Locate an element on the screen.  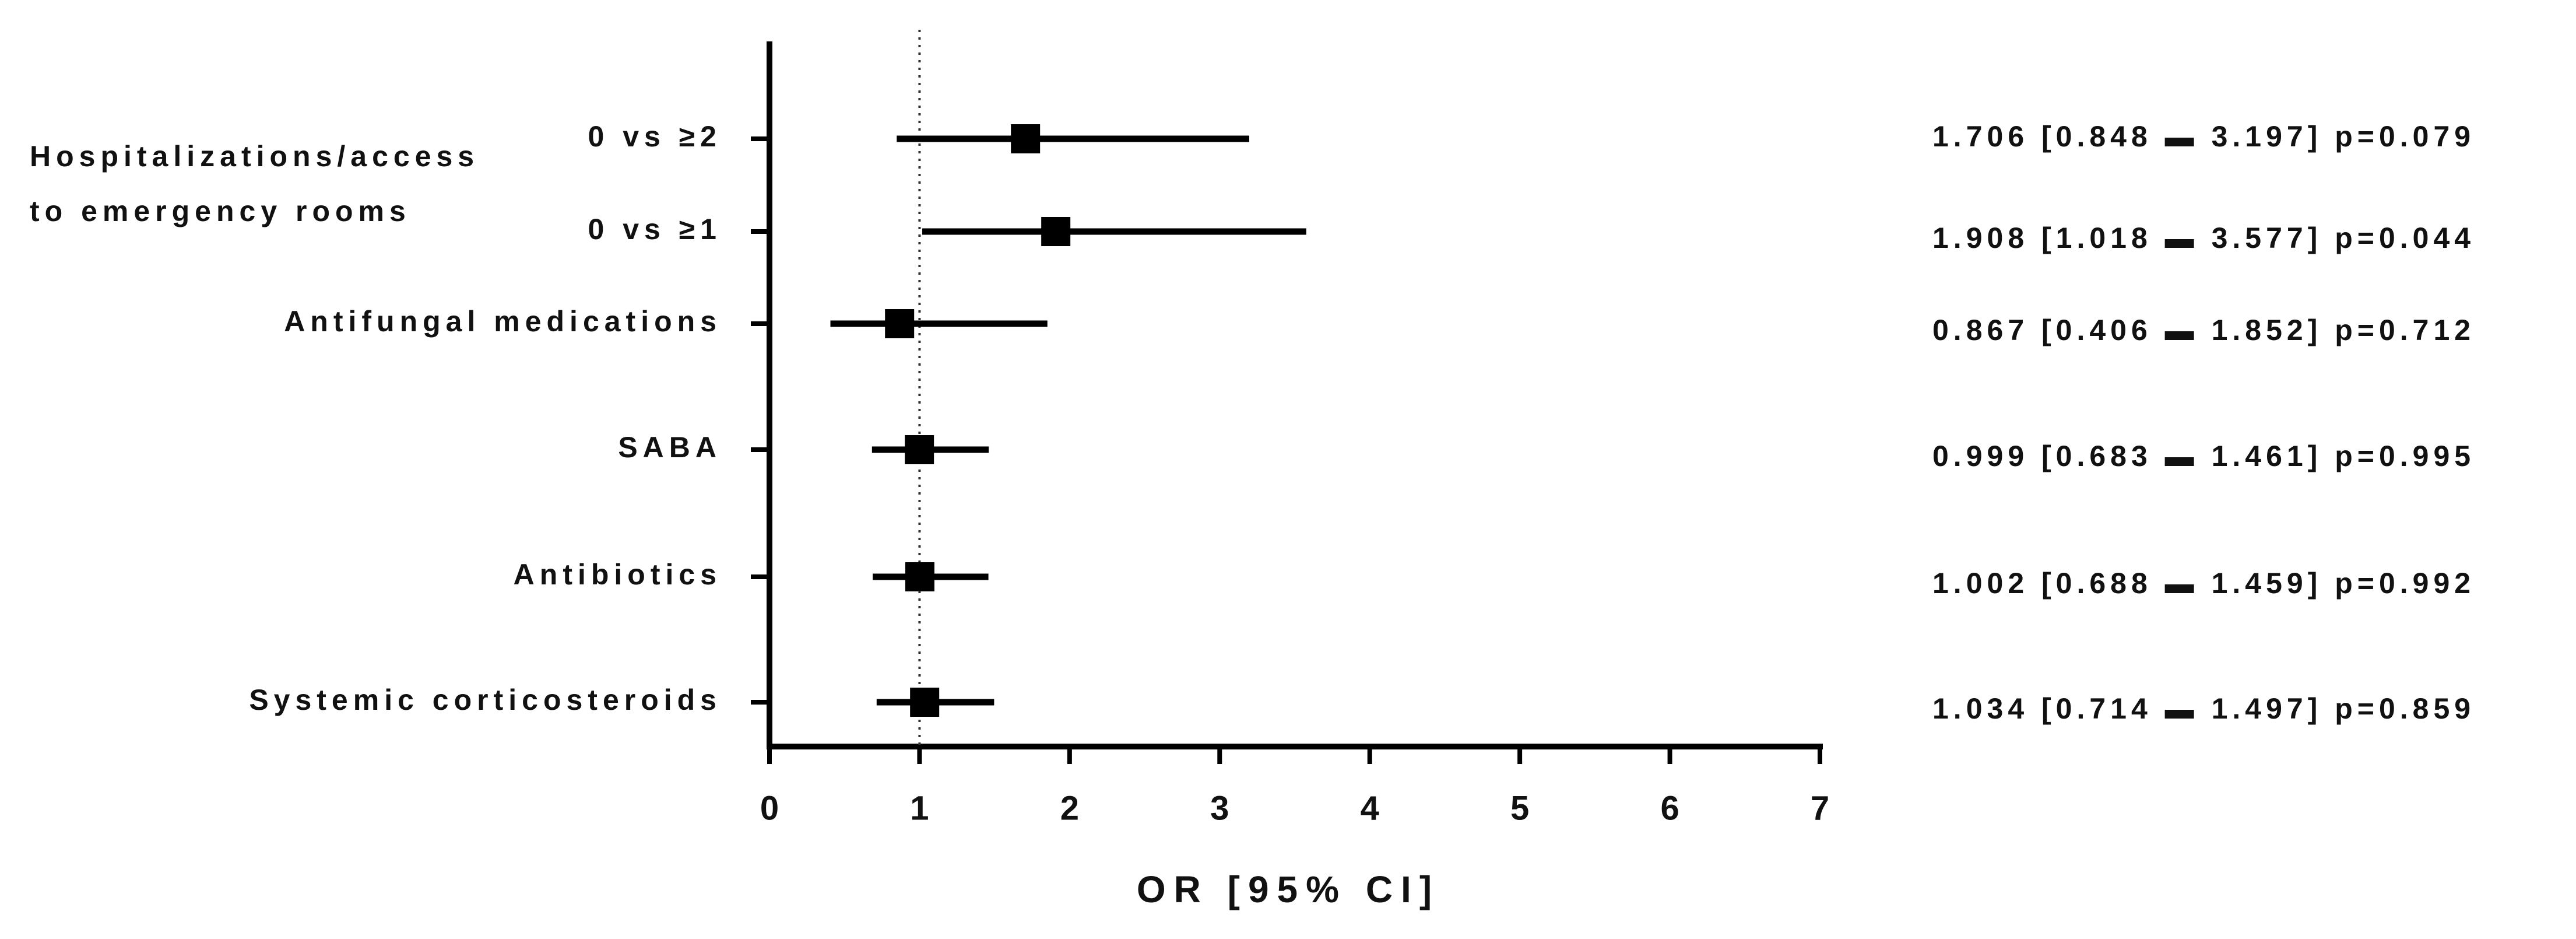
row-label: 0 vs ≥2 is located at coordinates (655, 136).